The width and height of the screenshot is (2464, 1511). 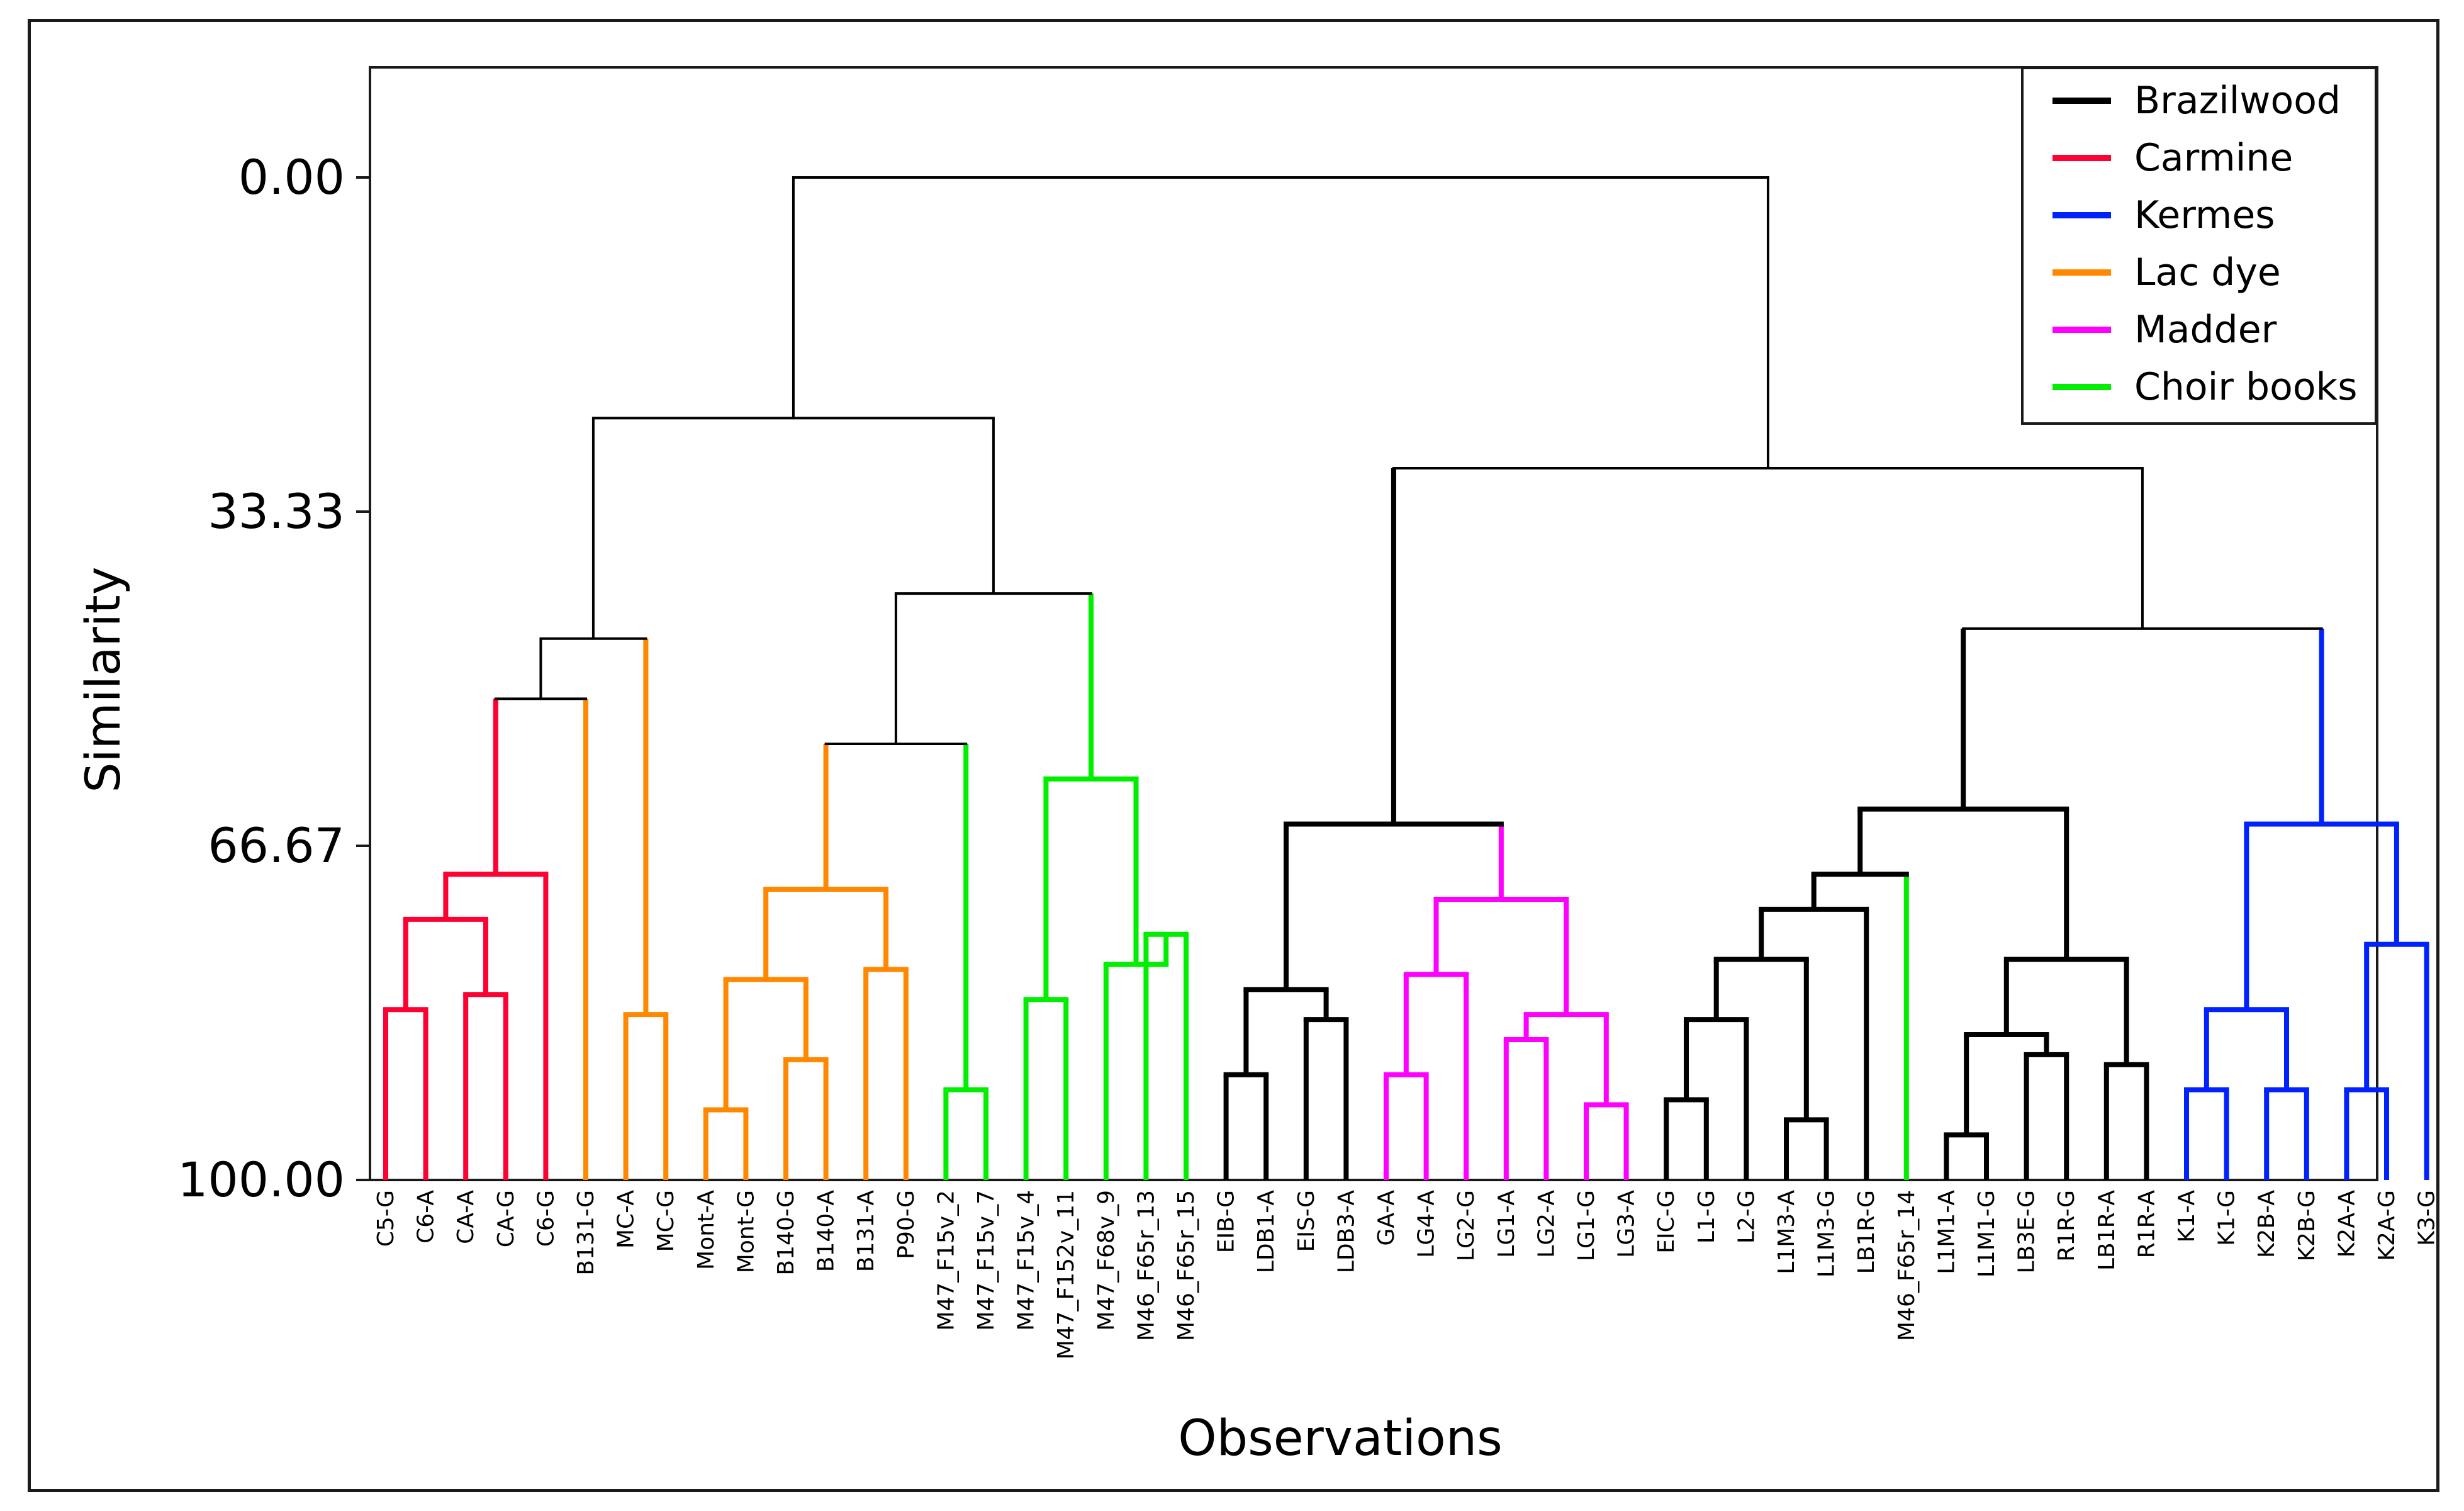 What do you see at coordinates (1066, 1275) in the screenshot?
I see `observation-label: M47_F152v_11` at bounding box center [1066, 1275].